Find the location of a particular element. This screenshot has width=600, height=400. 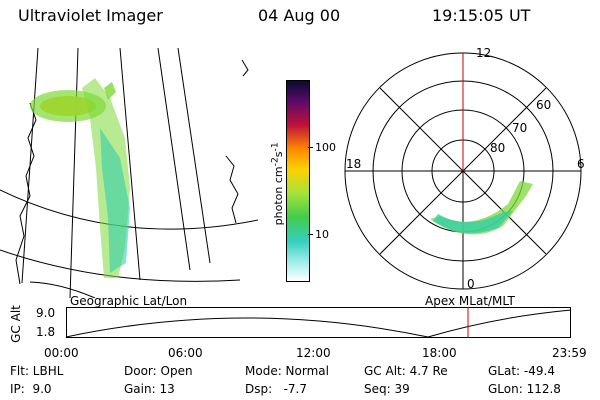

instrument-title: Ultraviolet Imager is located at coordinates (90, 15).